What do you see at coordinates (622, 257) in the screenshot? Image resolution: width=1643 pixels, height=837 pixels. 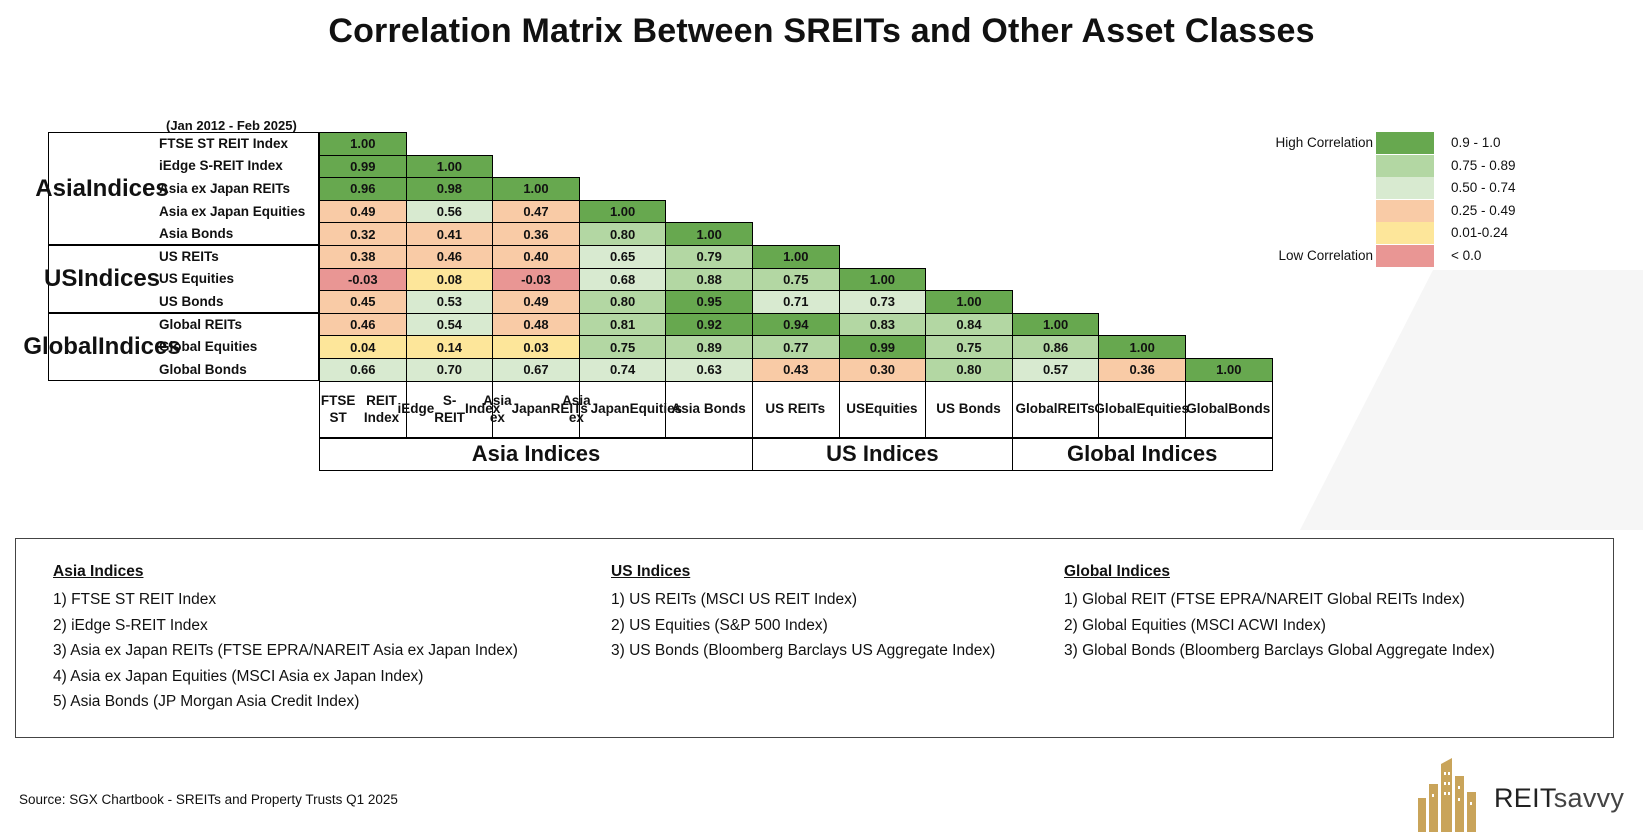 I see `heatmap-cell: 0.65` at bounding box center [622, 257].